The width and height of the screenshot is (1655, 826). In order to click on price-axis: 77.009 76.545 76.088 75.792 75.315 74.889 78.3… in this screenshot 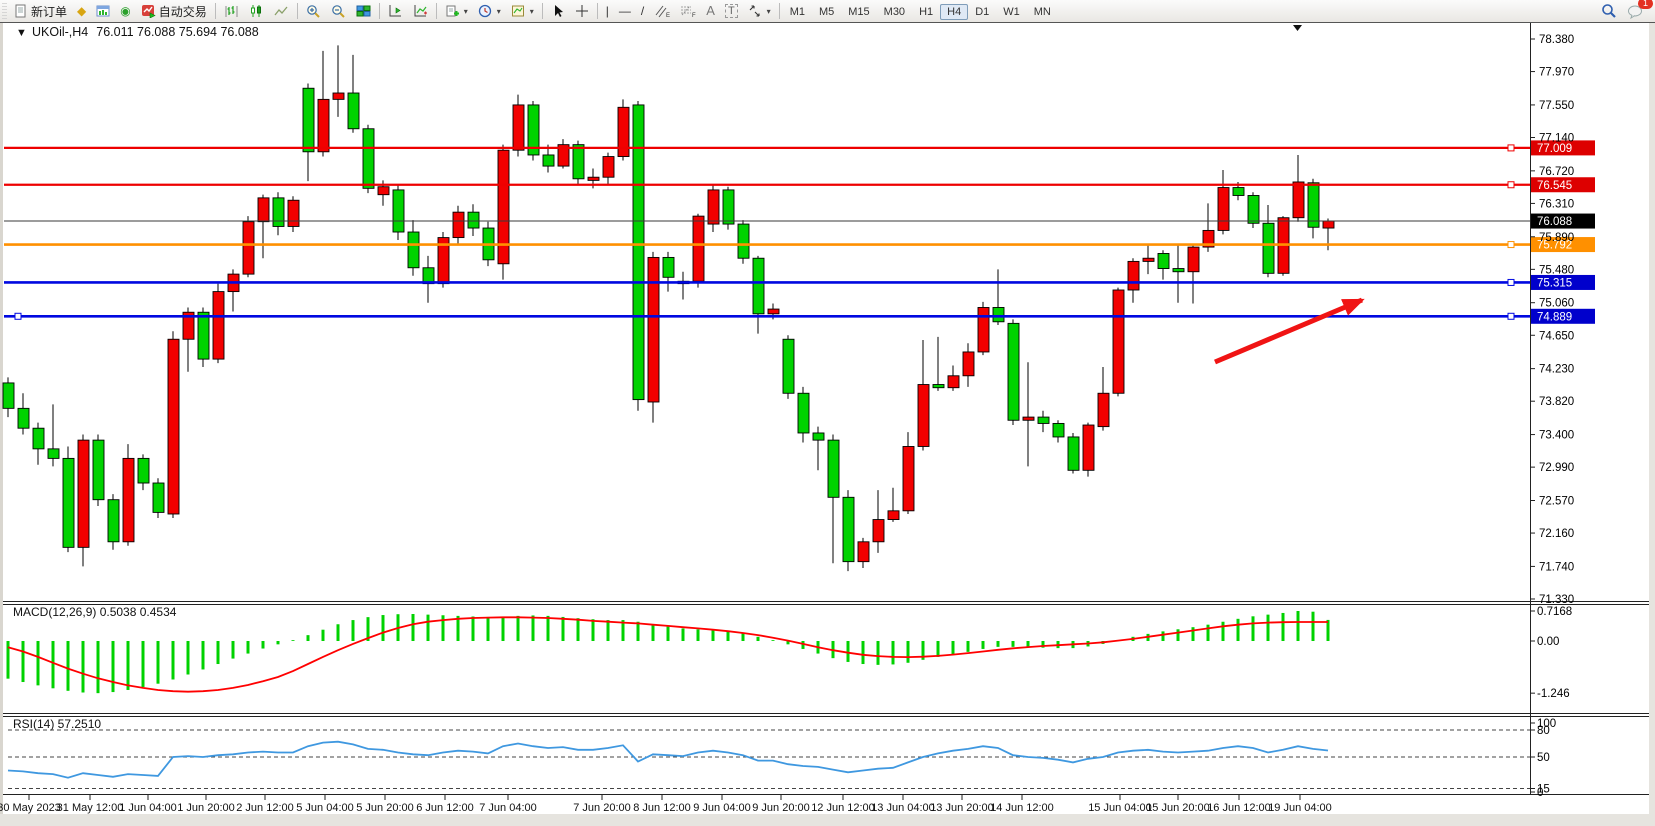, I will do `click(1562, 416)`.